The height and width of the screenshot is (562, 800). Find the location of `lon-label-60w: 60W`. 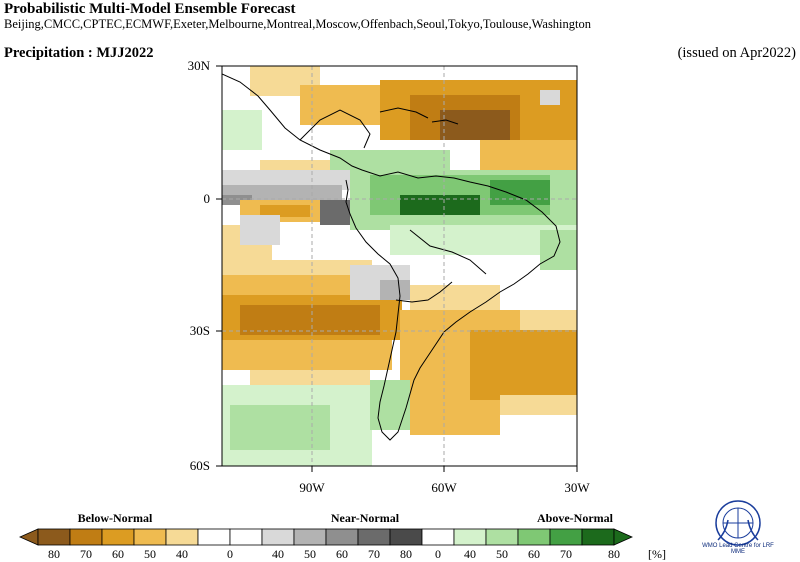

lon-label-60w: 60W is located at coordinates (444, 487).